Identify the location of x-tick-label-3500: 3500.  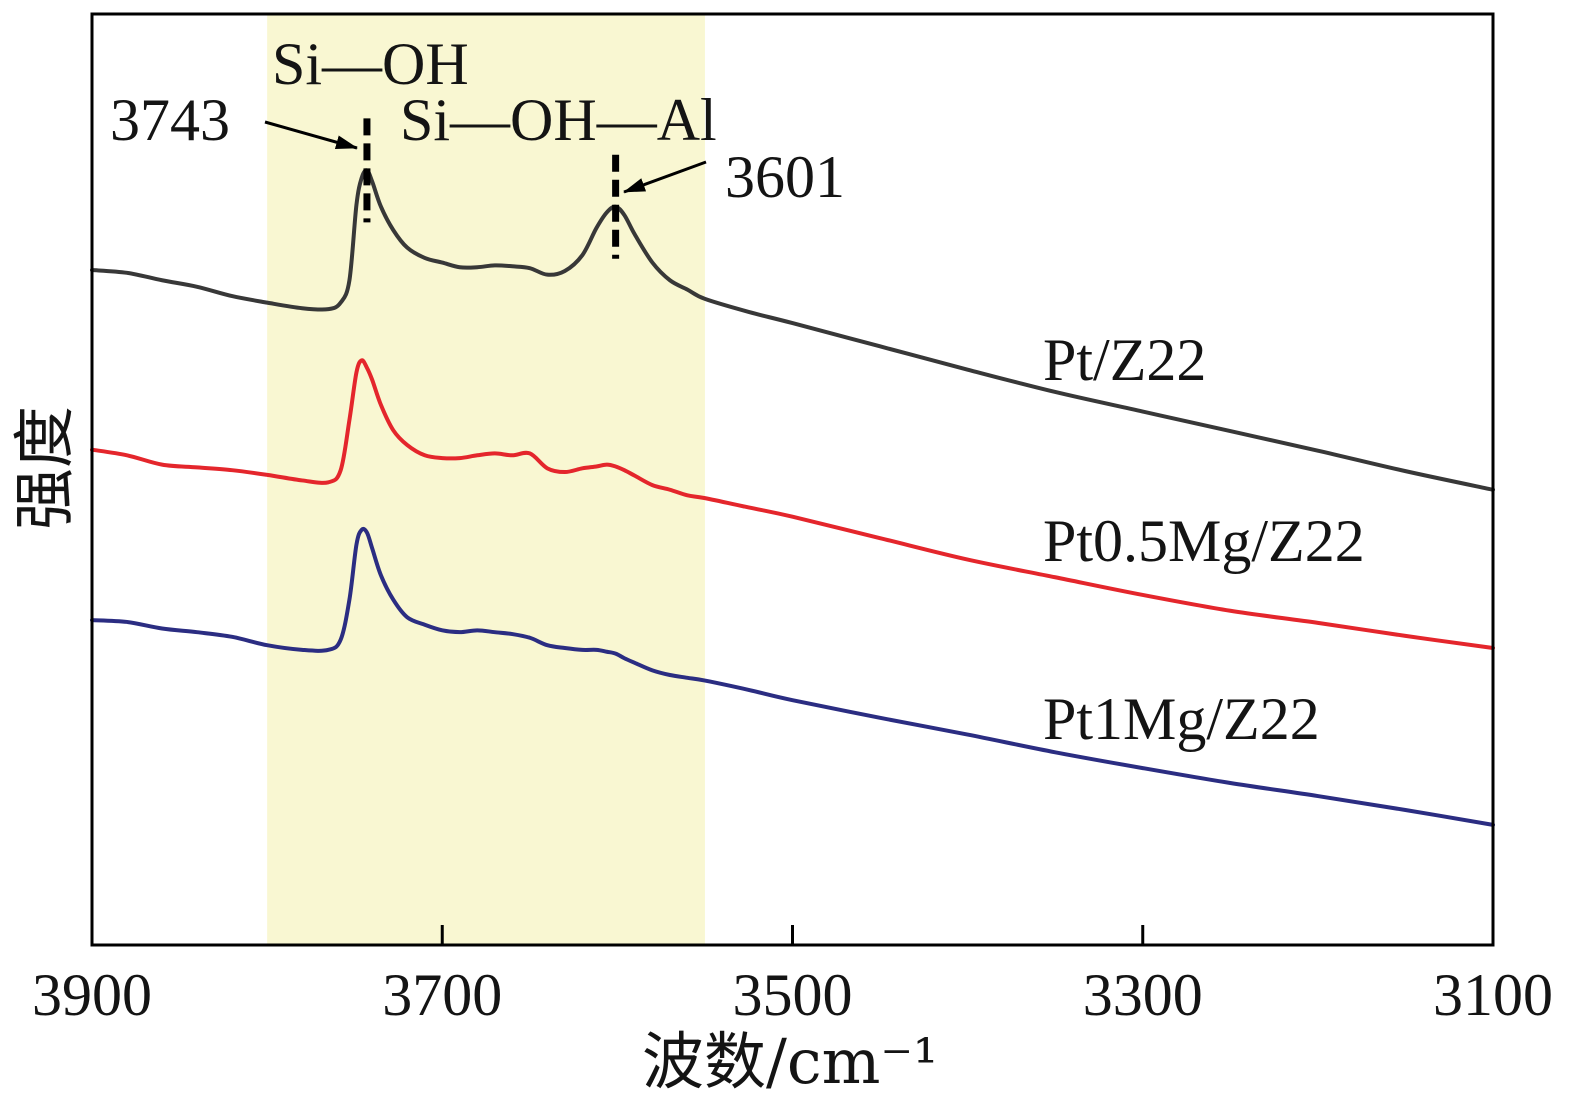
(793, 995).